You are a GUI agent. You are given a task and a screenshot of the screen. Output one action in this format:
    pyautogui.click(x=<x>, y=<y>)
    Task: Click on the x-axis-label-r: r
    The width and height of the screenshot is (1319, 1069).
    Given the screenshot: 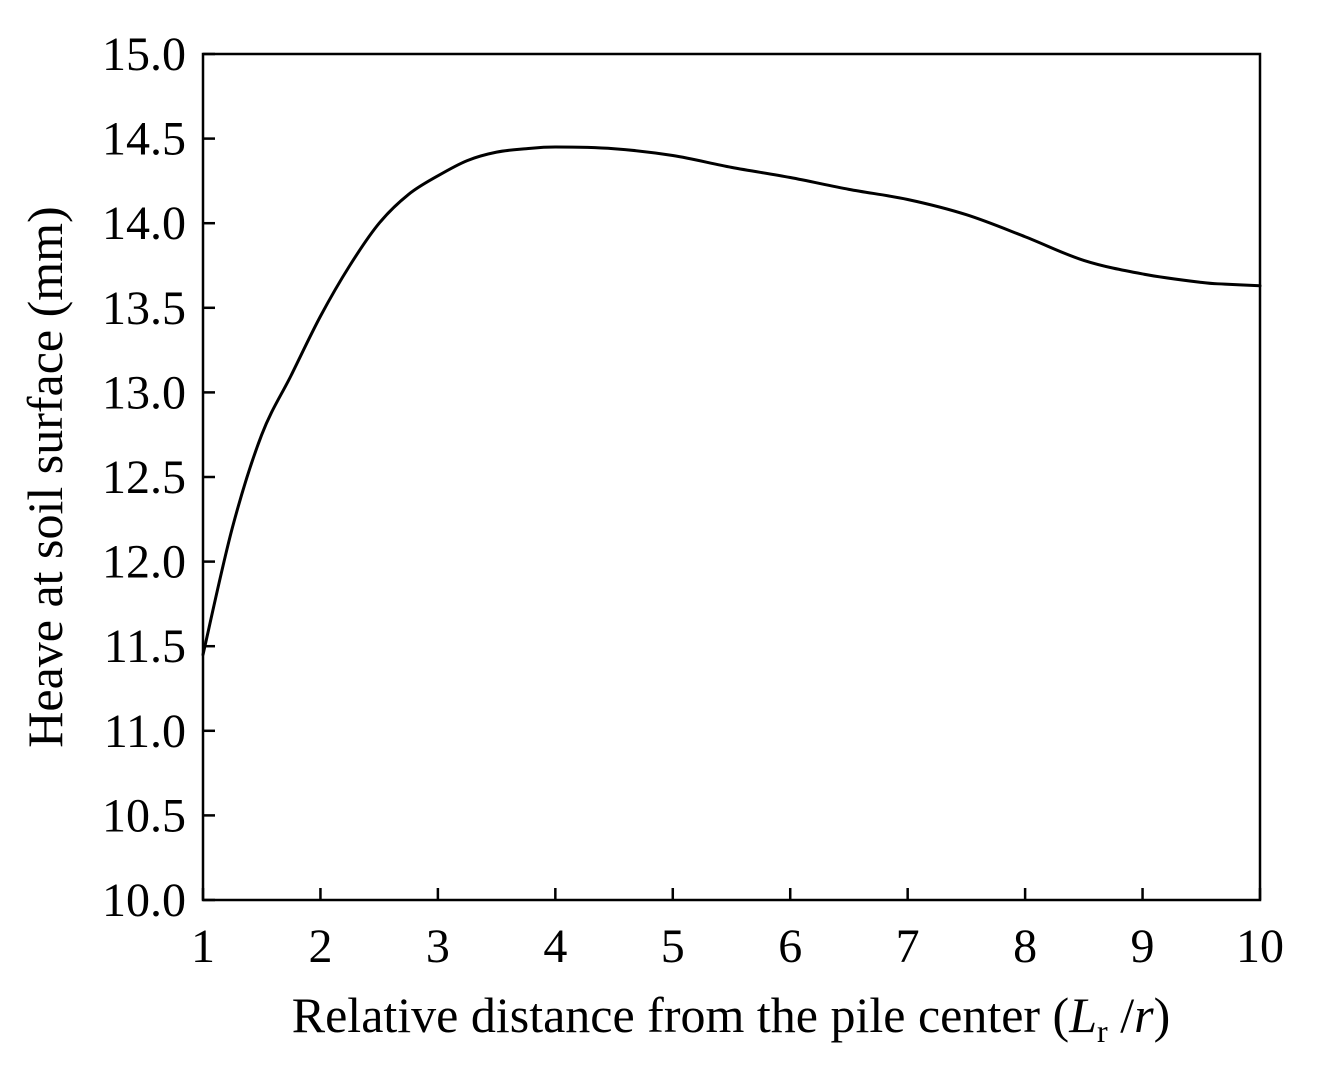 What is the action you would take?
    pyautogui.click(x=1144, y=1015)
    